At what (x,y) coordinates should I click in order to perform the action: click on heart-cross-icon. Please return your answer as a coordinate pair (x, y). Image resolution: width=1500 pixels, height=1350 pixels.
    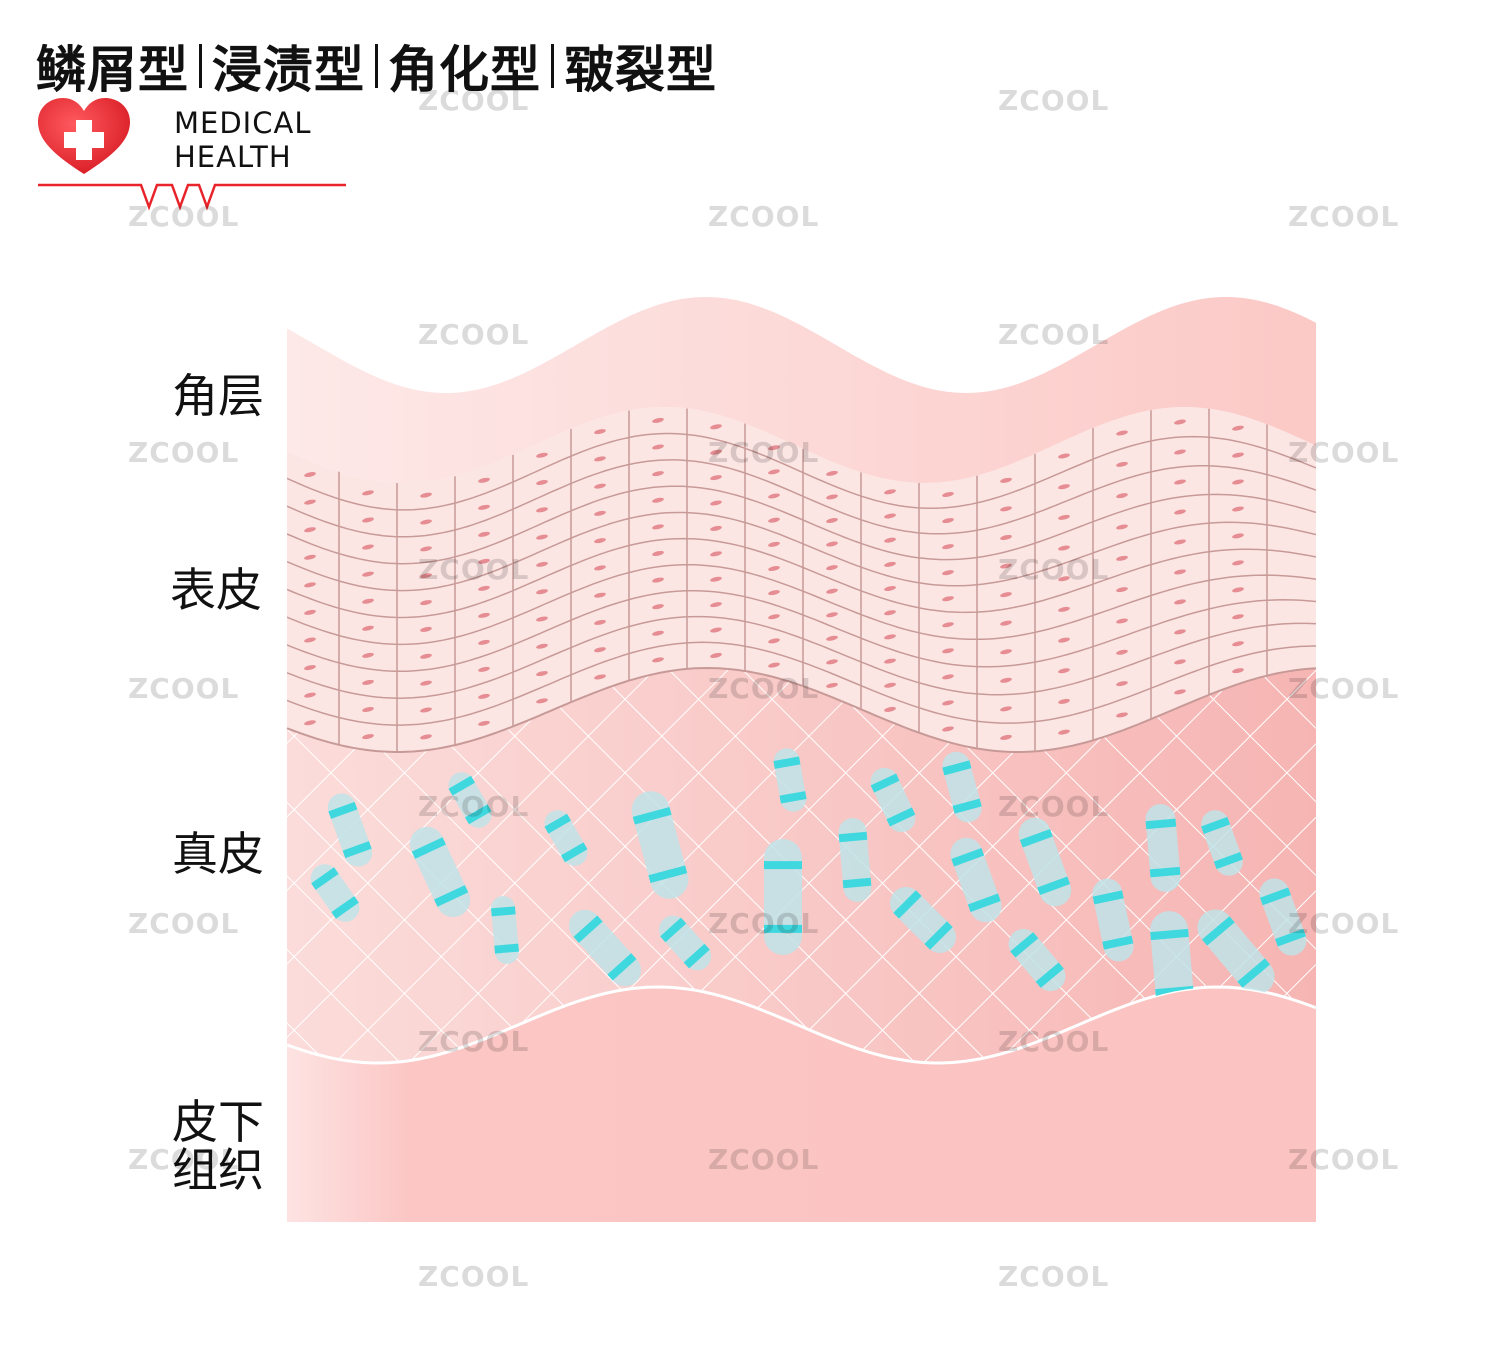
    Looking at the image, I should click on (192, 154).